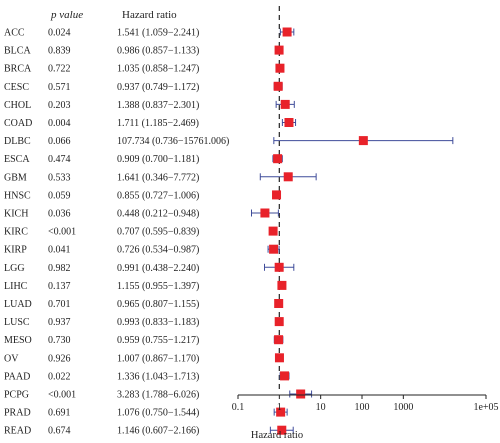 This screenshot has height=443, width=500. I want to click on row-cancer-label: LIHC, so click(16, 286).